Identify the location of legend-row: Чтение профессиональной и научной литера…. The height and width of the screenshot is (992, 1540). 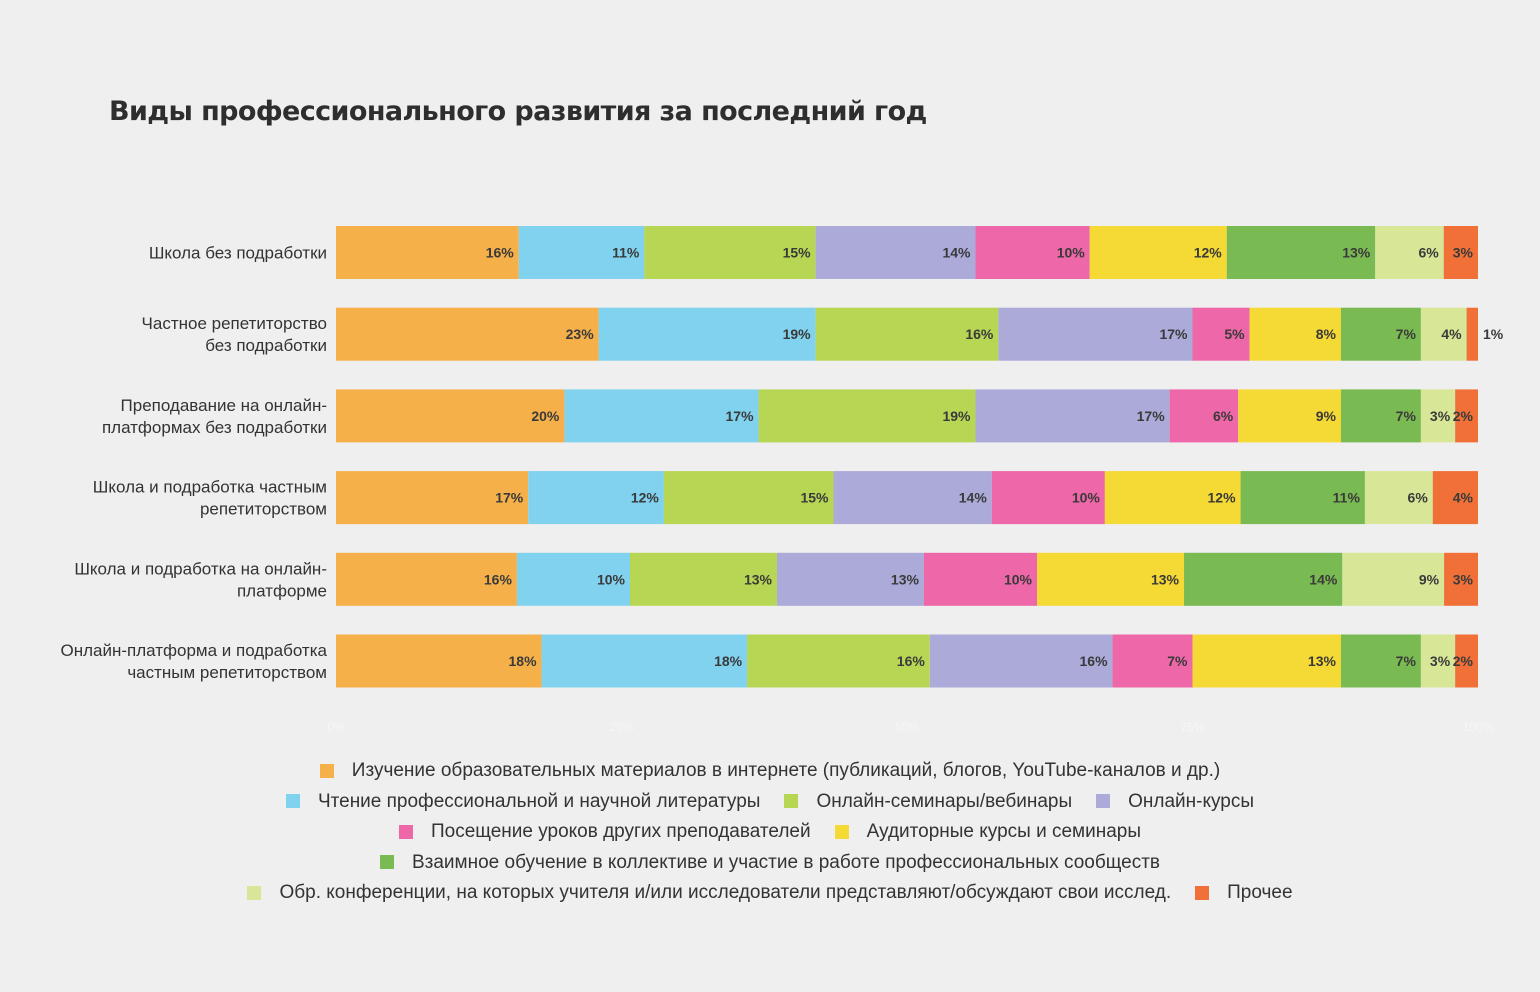
(770, 802).